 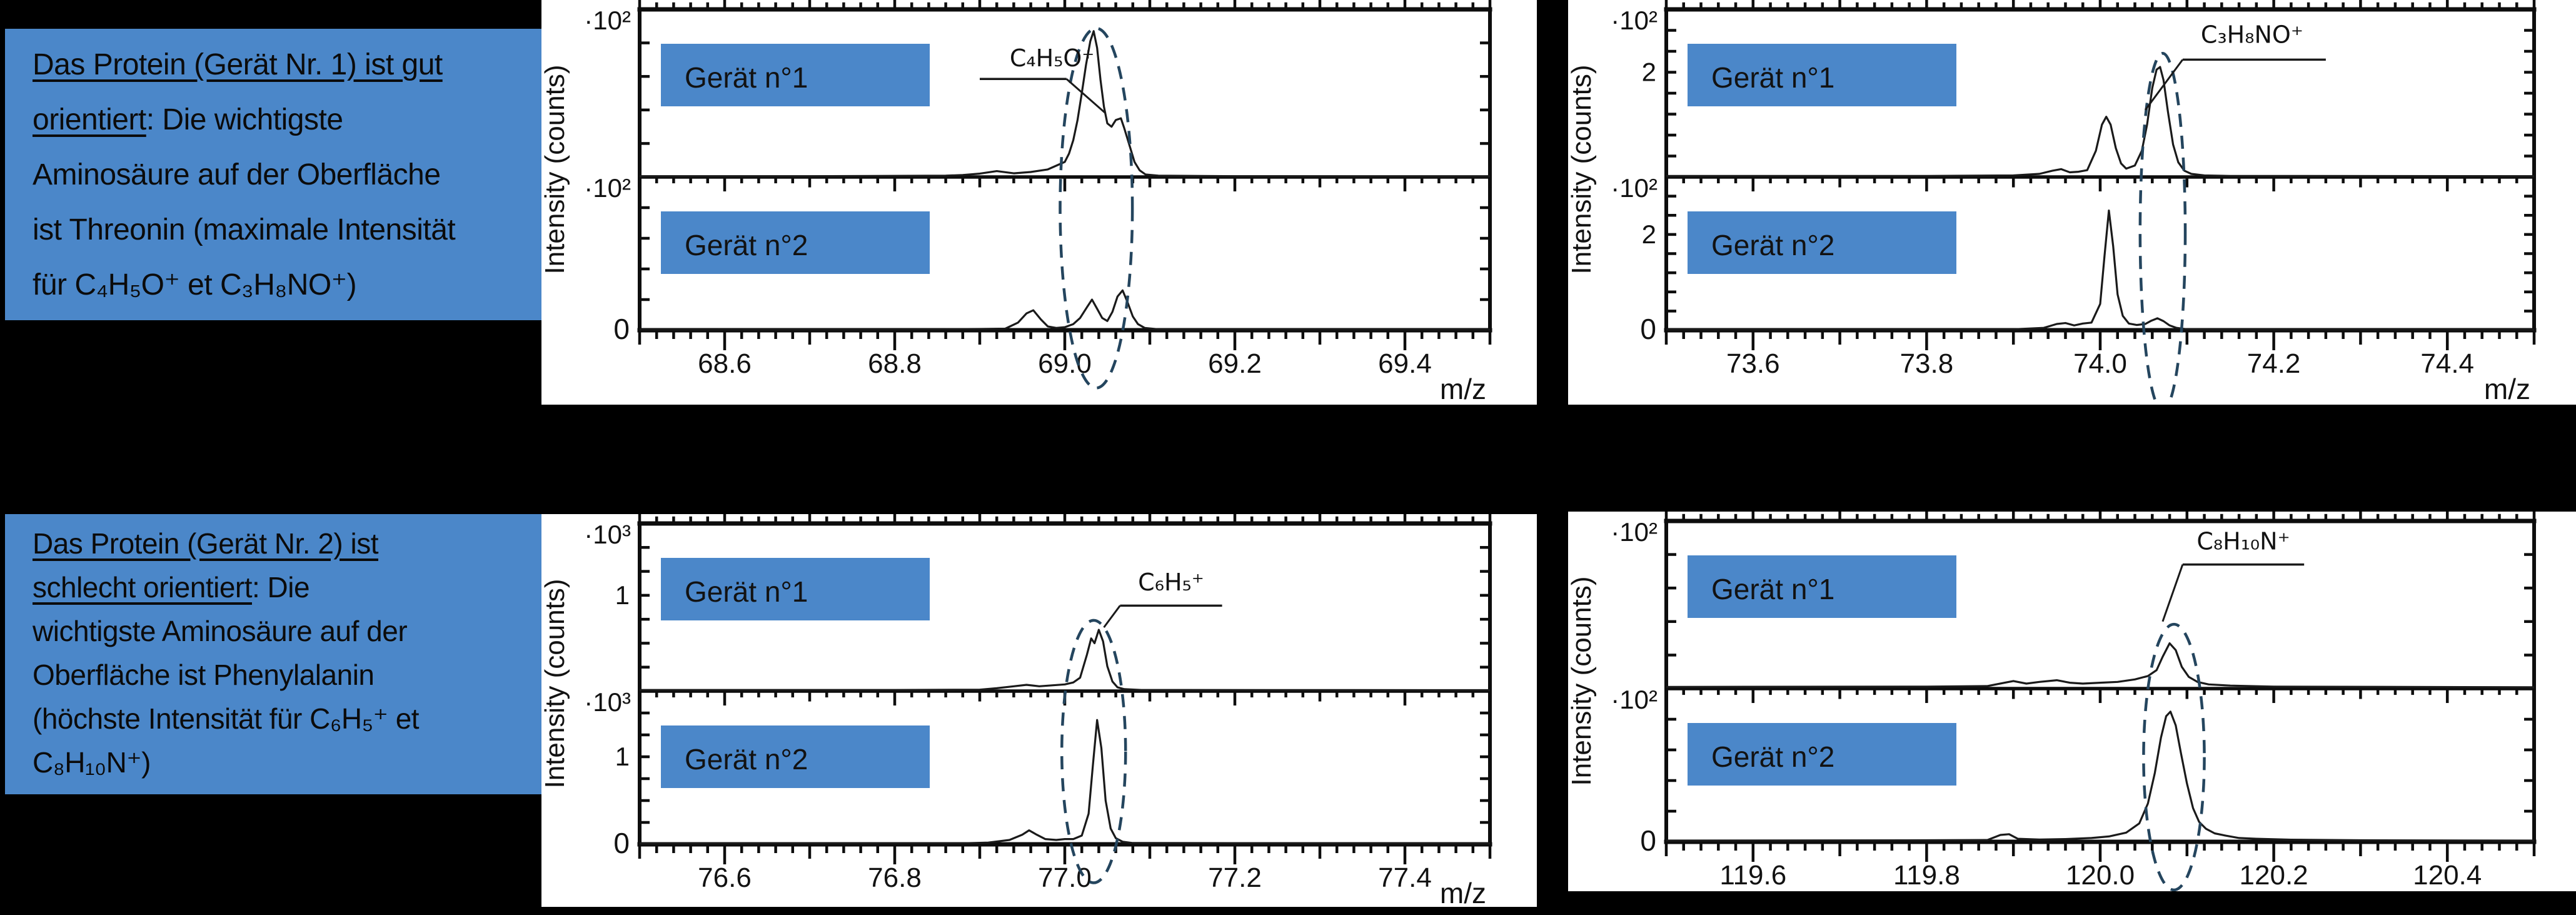 I want to click on x-tick-label: 120.2, so click(x=2274, y=875).